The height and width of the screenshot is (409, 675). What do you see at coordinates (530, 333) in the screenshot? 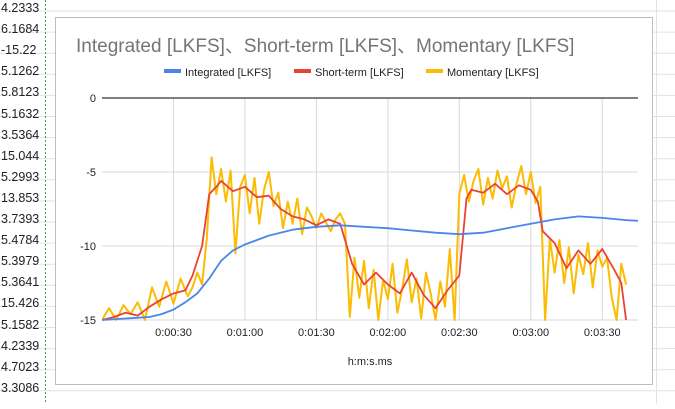
I see `x-tick-label: 0:03:00` at bounding box center [530, 333].